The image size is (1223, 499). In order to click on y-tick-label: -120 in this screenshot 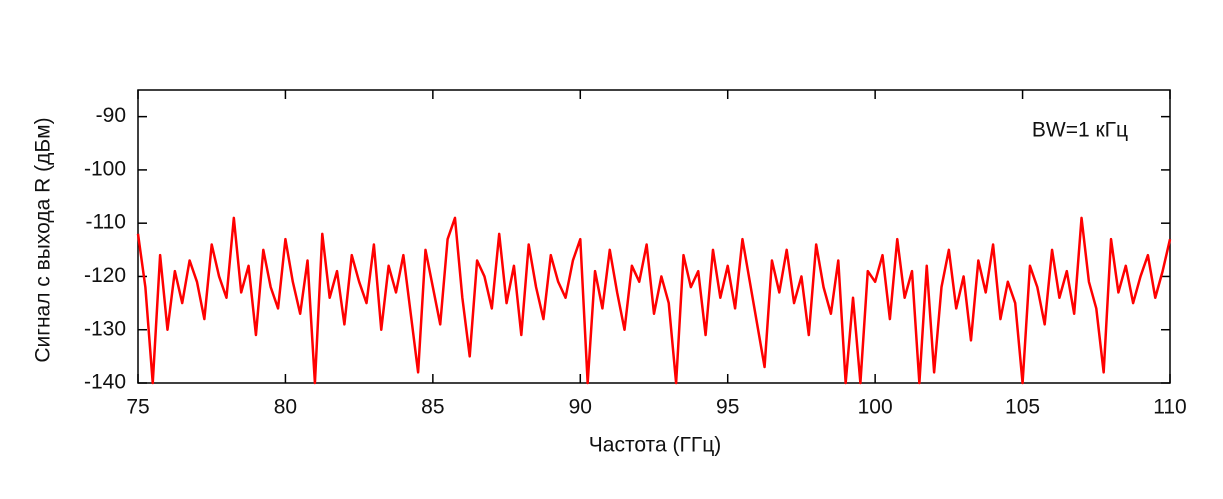, I will do `click(105, 275)`.